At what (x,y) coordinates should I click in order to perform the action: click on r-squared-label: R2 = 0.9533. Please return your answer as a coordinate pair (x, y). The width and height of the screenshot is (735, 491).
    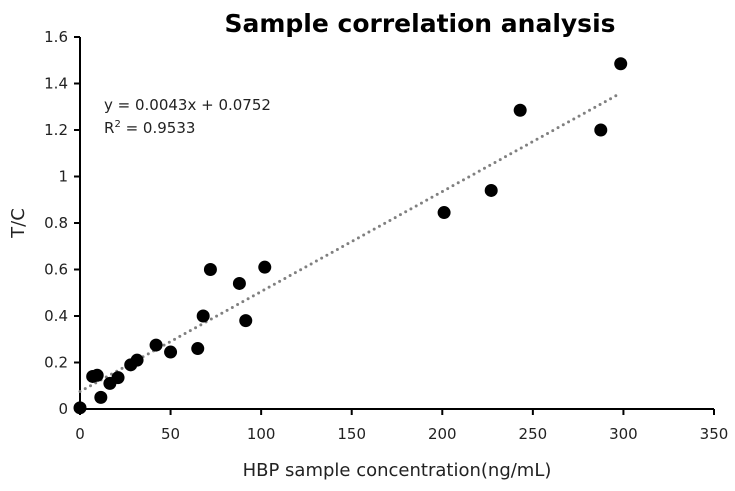
    Looking at the image, I should click on (149, 128).